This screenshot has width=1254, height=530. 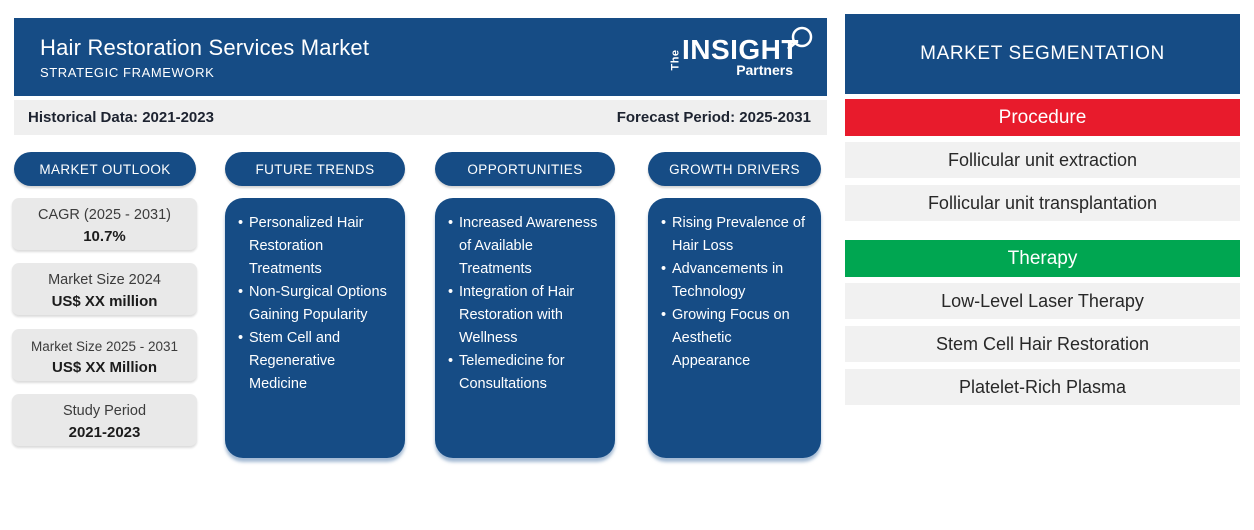 What do you see at coordinates (512, 372) in the screenshot?
I see `bullet-text: Telemedicine for Consultations` at bounding box center [512, 372].